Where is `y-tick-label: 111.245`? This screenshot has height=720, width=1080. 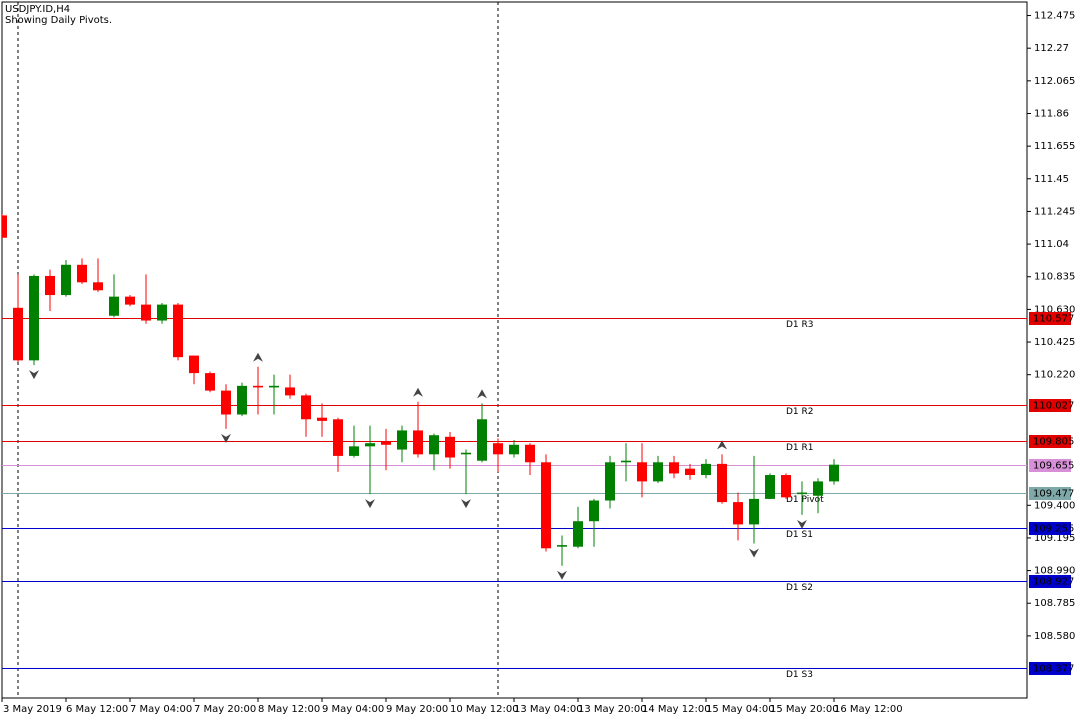
y-tick-label: 111.245 is located at coordinates (1054, 211).